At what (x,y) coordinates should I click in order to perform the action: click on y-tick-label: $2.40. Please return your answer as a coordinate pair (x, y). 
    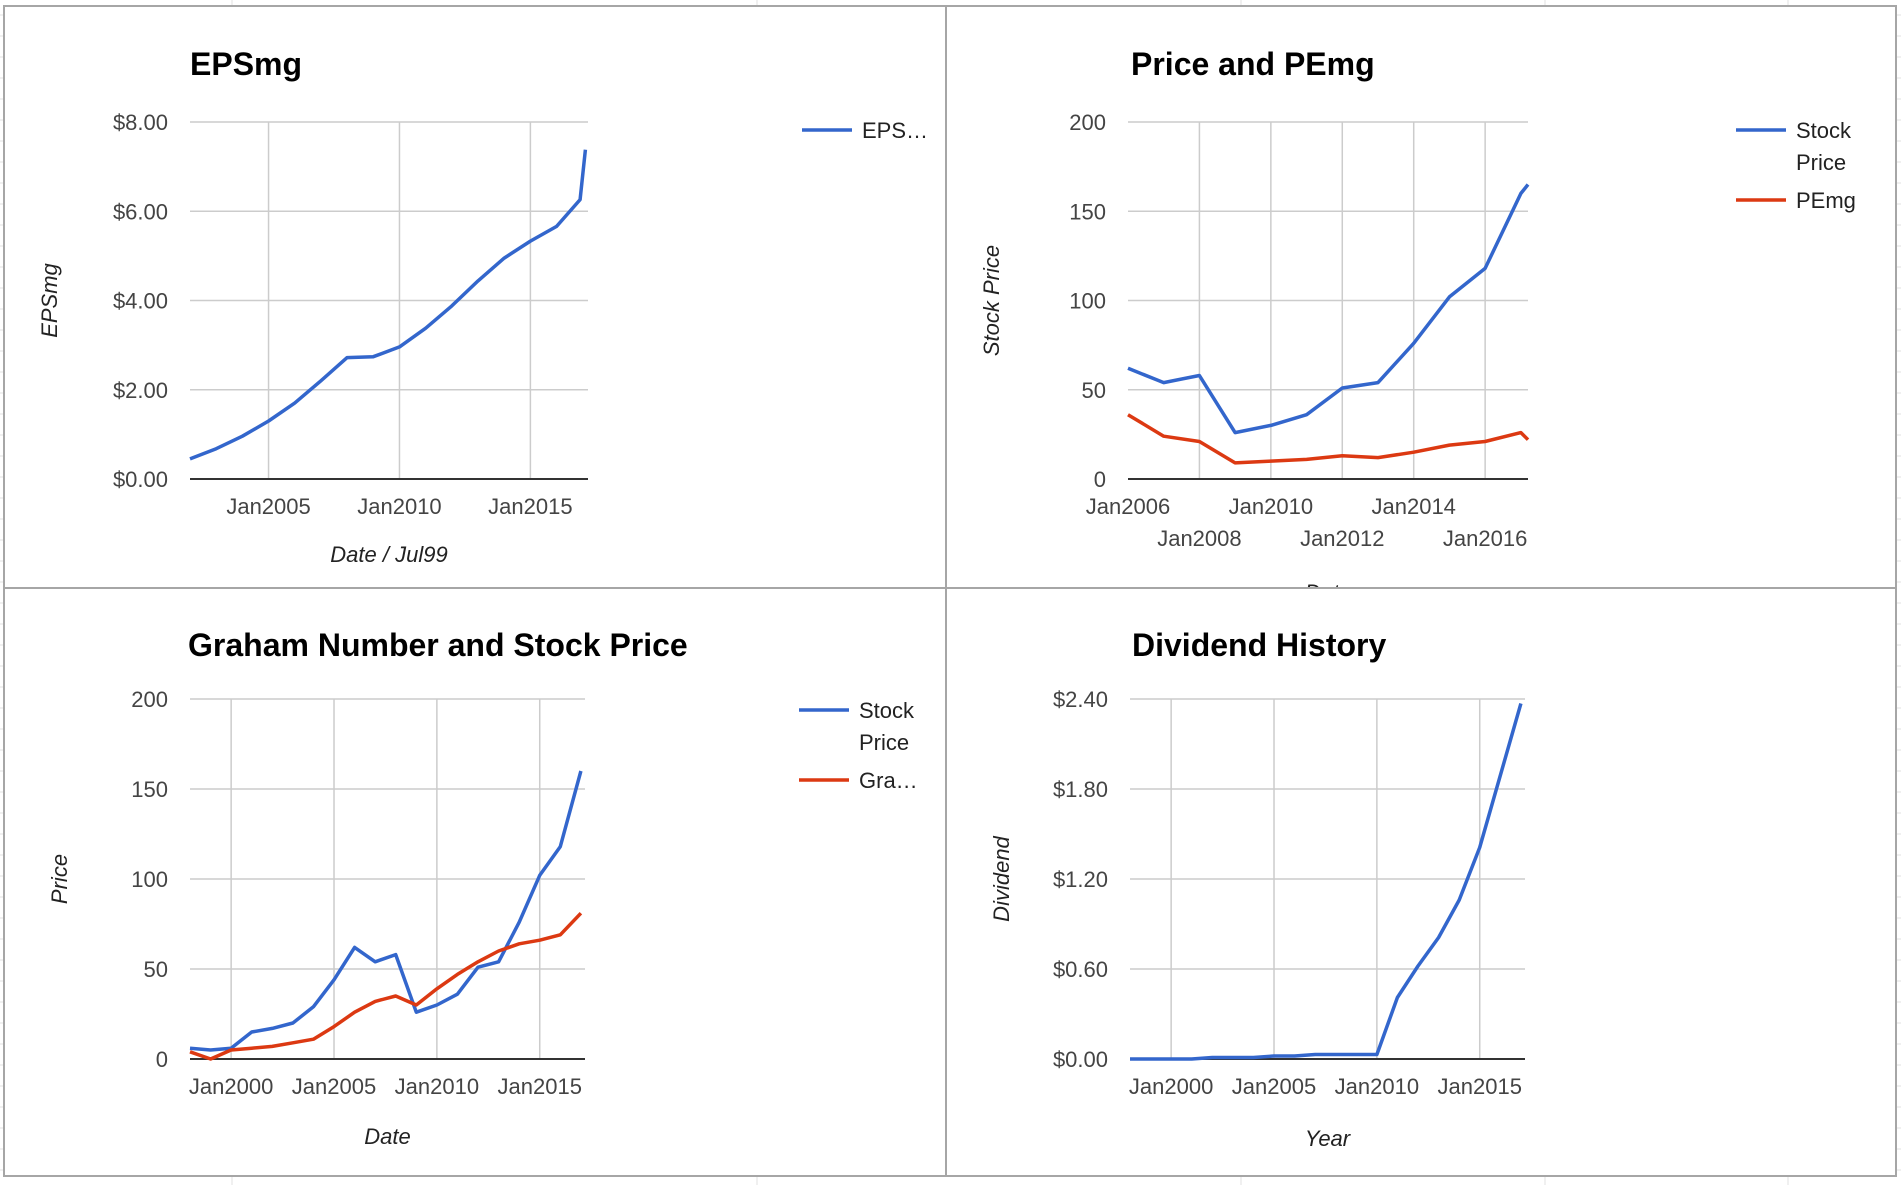
    Looking at the image, I should click on (1080, 699).